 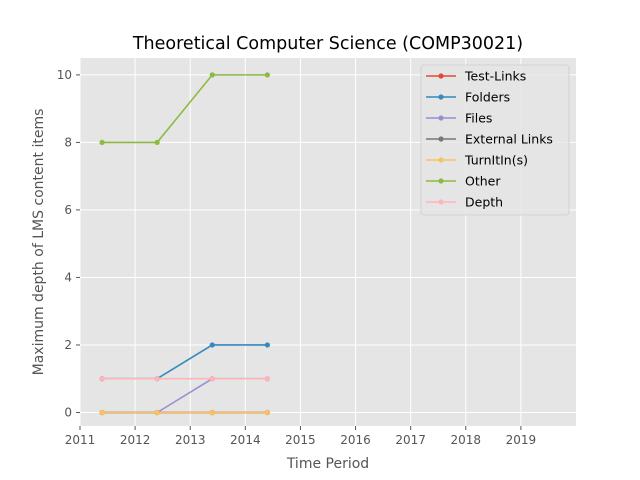 I want to click on x-tick-label: 2016, so click(x=355, y=440).